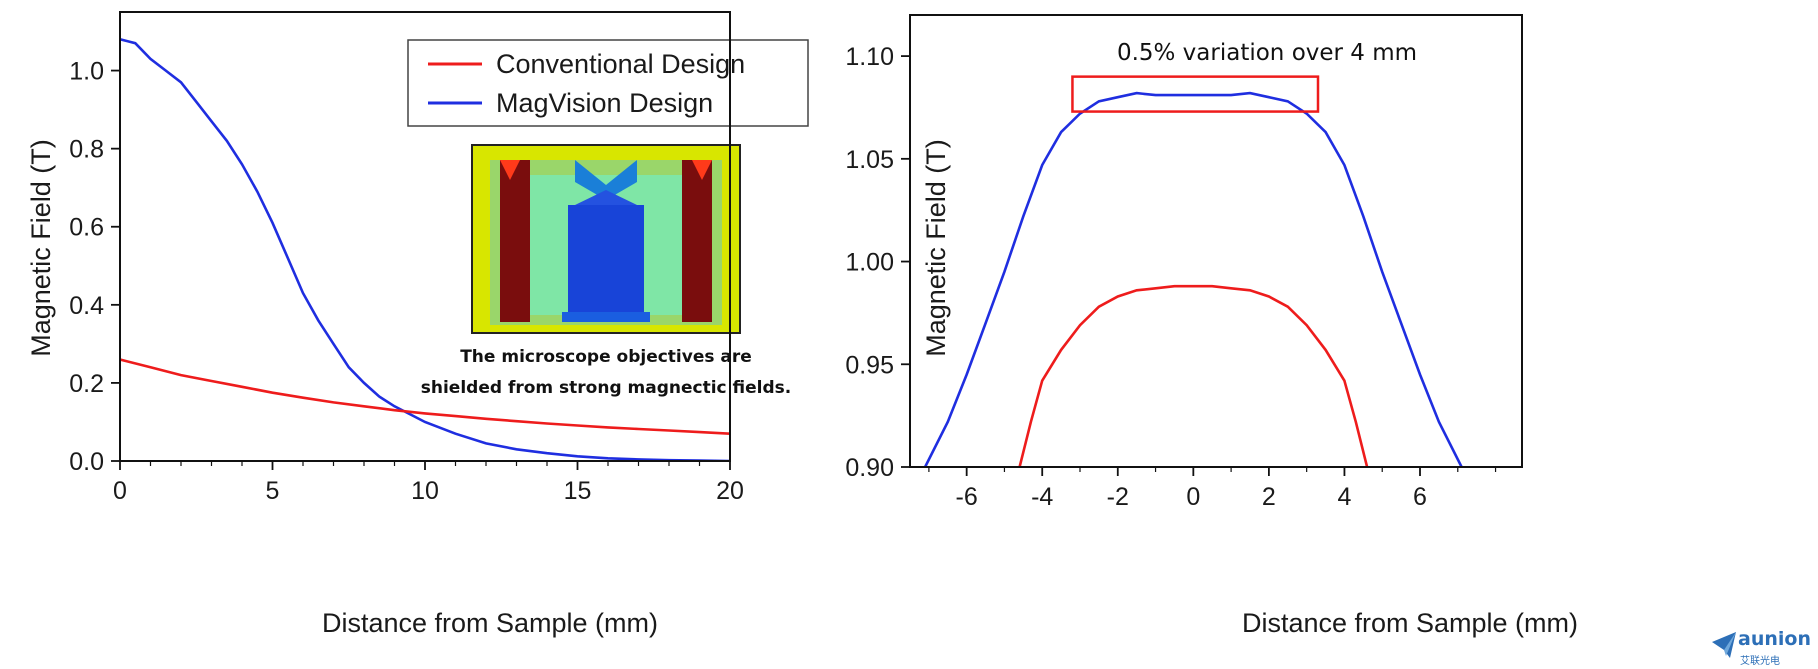 The image size is (1818, 669). What do you see at coordinates (1420, 497) in the screenshot?
I see `right-x-tick-label: 6` at bounding box center [1420, 497].